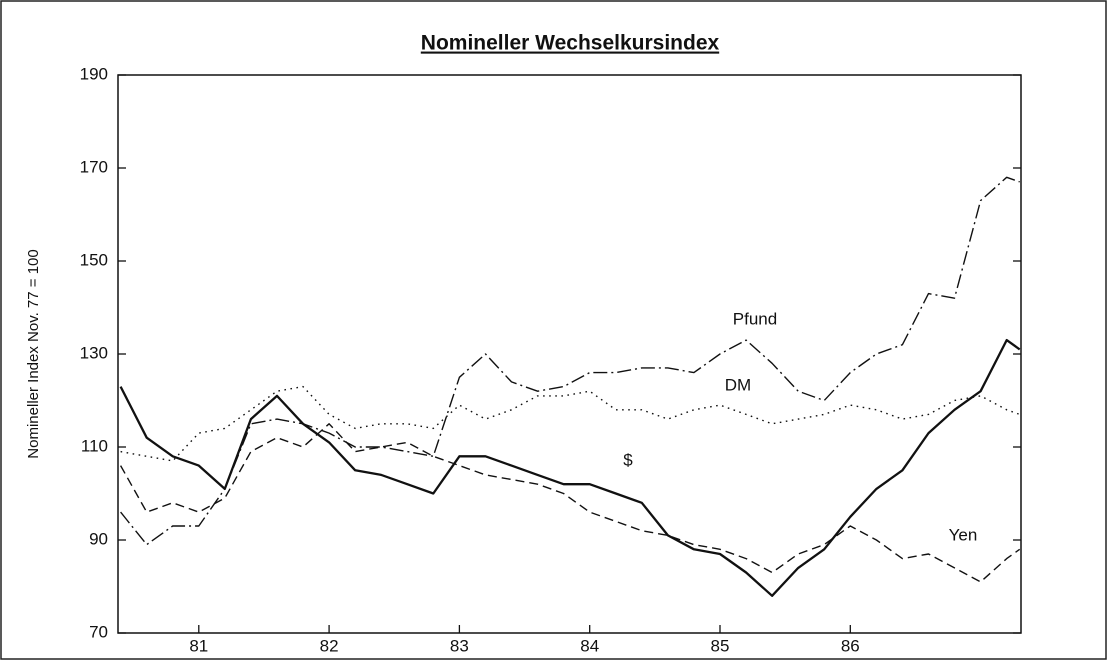 The width and height of the screenshot is (1107, 660). I want to click on x-tick-label: 83, so click(459, 645).